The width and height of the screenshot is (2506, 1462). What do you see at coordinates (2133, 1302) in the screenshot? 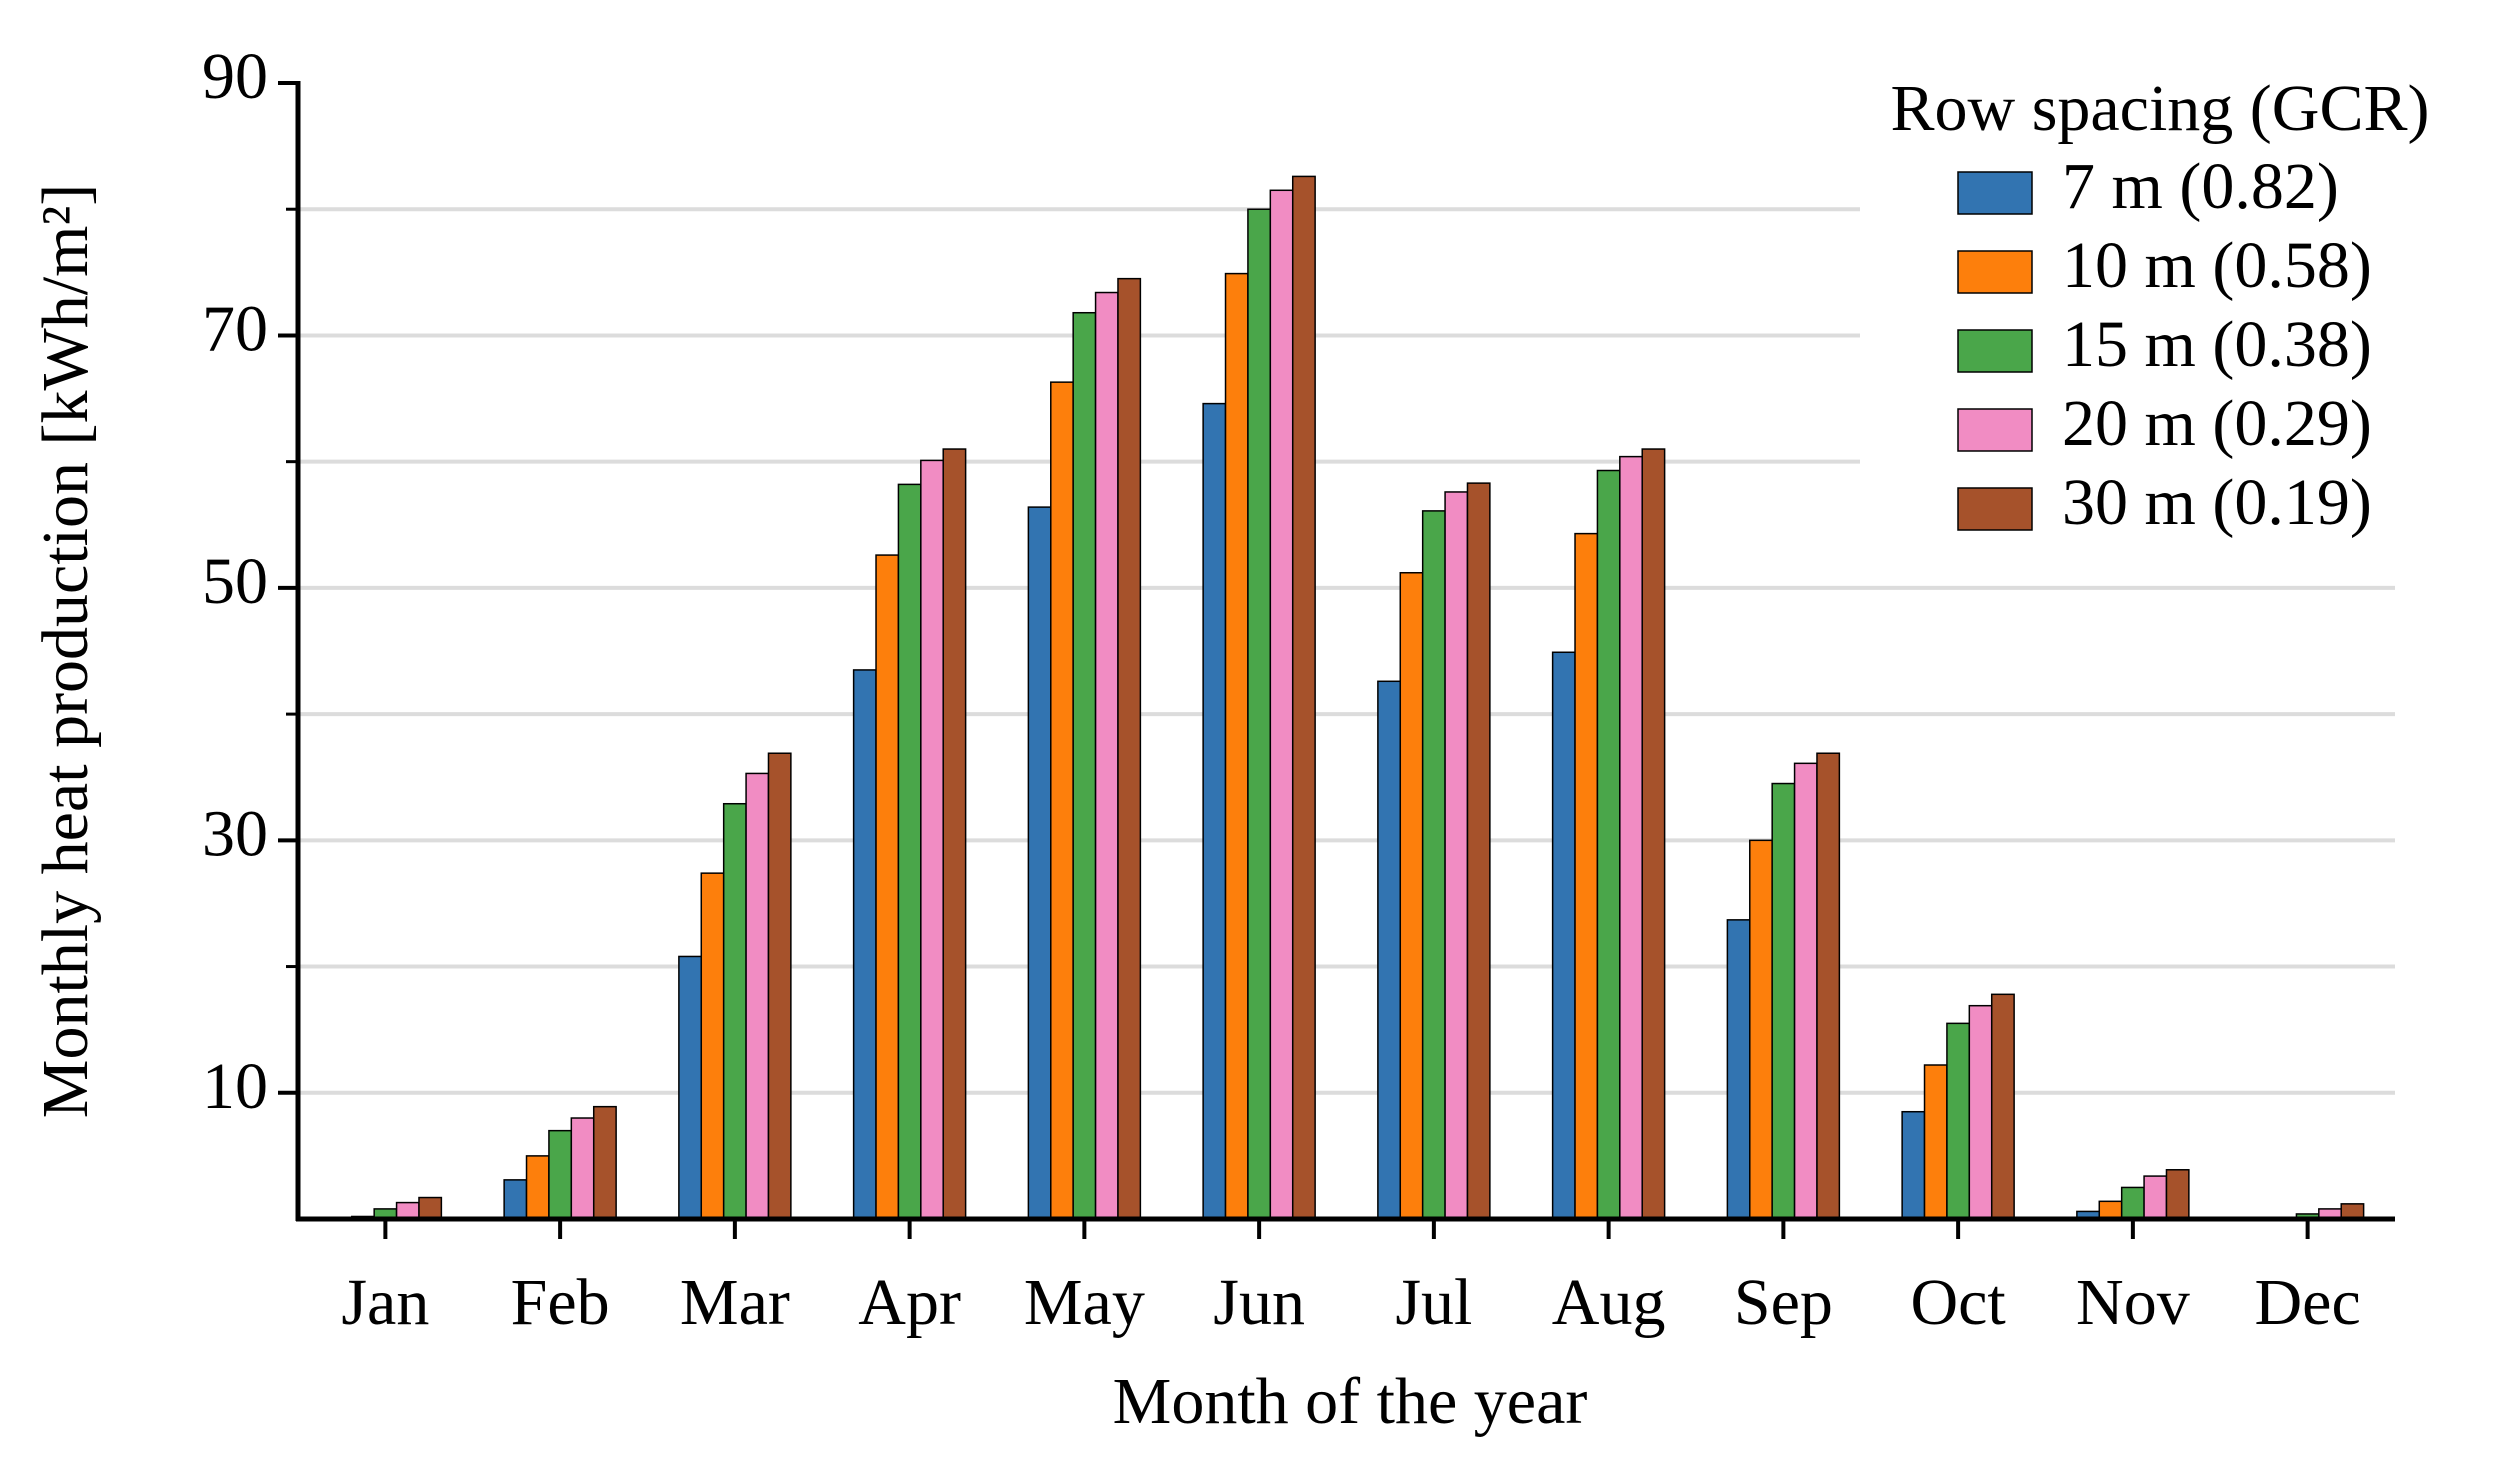
I see `x-tick-label: Nov` at bounding box center [2133, 1302].